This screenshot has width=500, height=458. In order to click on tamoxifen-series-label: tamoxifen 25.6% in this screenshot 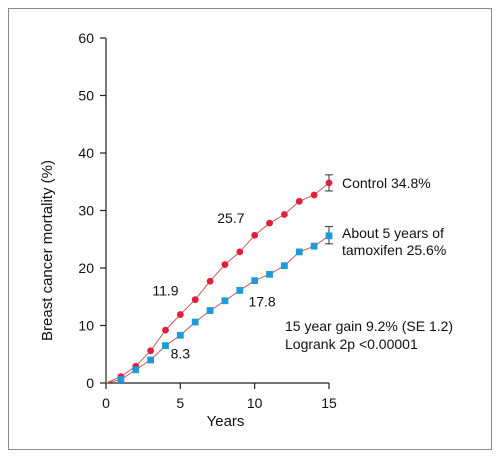, I will do `click(394, 250)`.